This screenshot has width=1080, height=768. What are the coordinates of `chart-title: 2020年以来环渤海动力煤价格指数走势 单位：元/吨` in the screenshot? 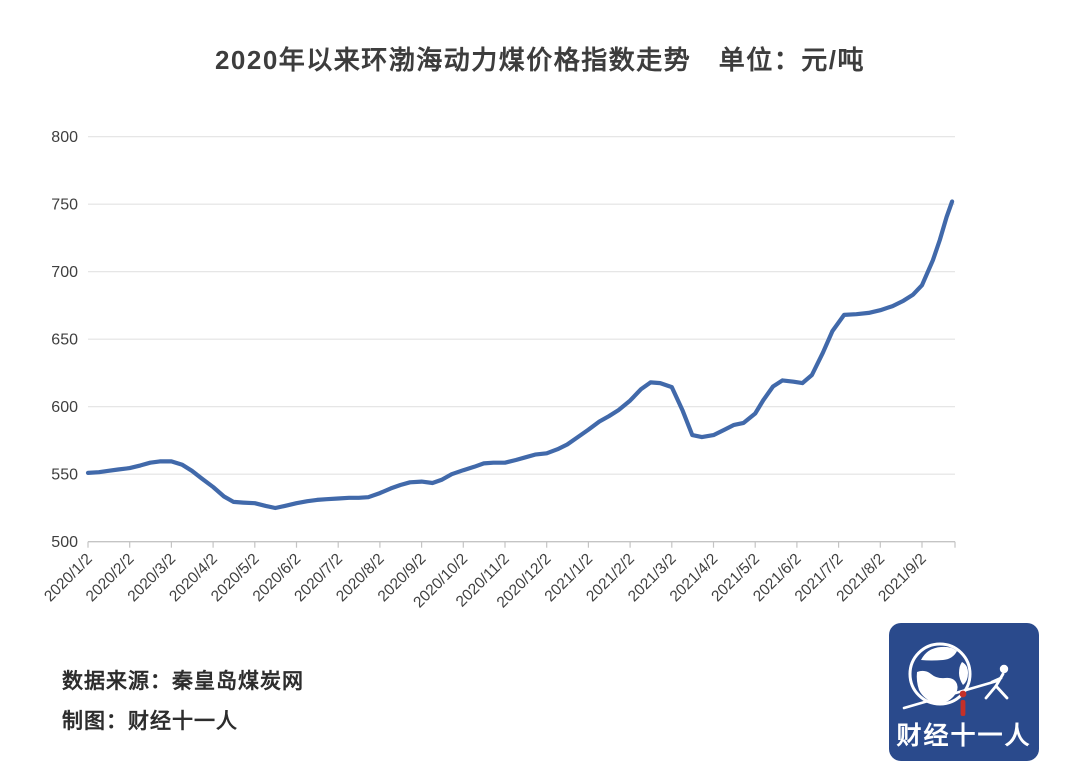 It's located at (540, 60).